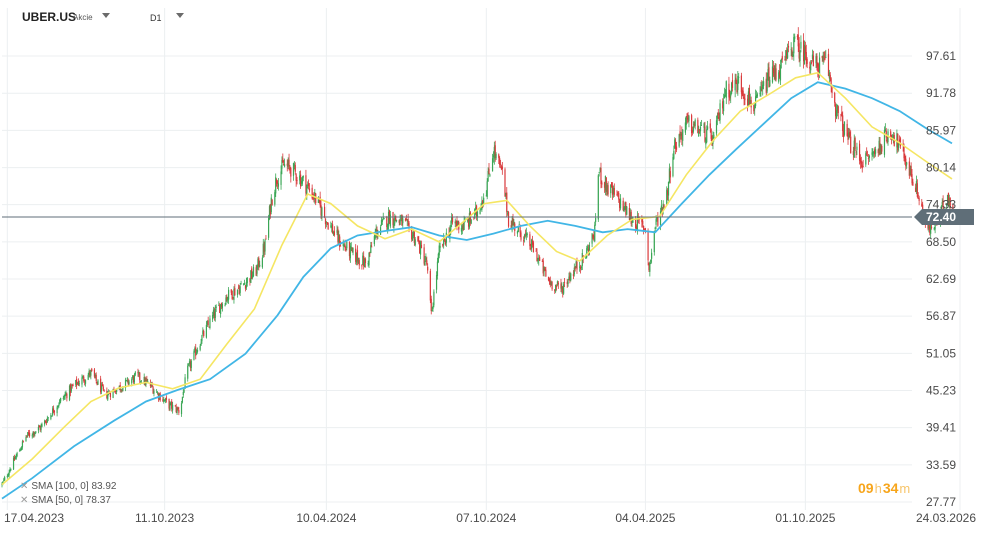 The height and width of the screenshot is (538, 986). I want to click on timeframe-label: D1, so click(156, 18).